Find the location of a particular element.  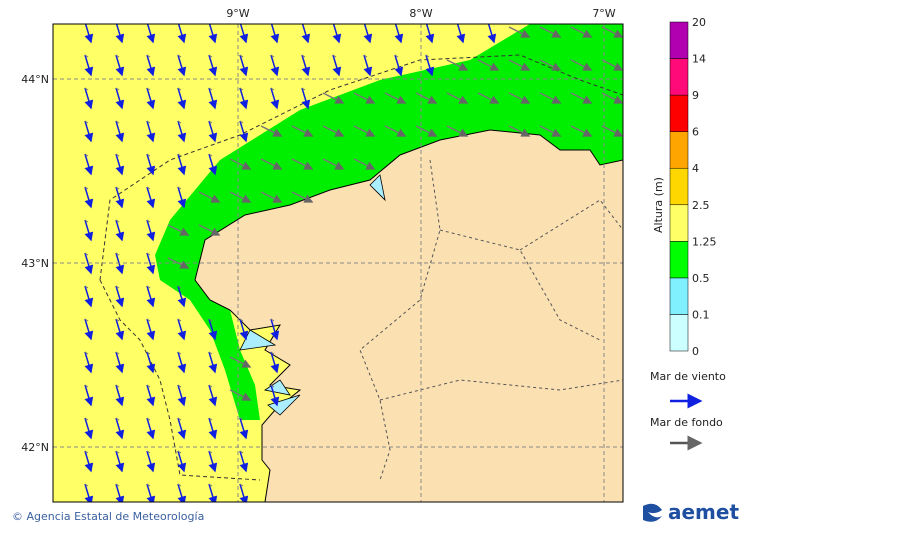

colorbar-label: 0.1 is located at coordinates (701, 314).